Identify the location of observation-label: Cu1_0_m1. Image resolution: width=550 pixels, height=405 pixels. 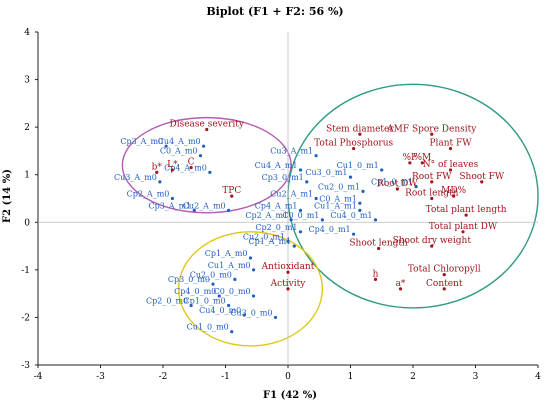
(358, 165).